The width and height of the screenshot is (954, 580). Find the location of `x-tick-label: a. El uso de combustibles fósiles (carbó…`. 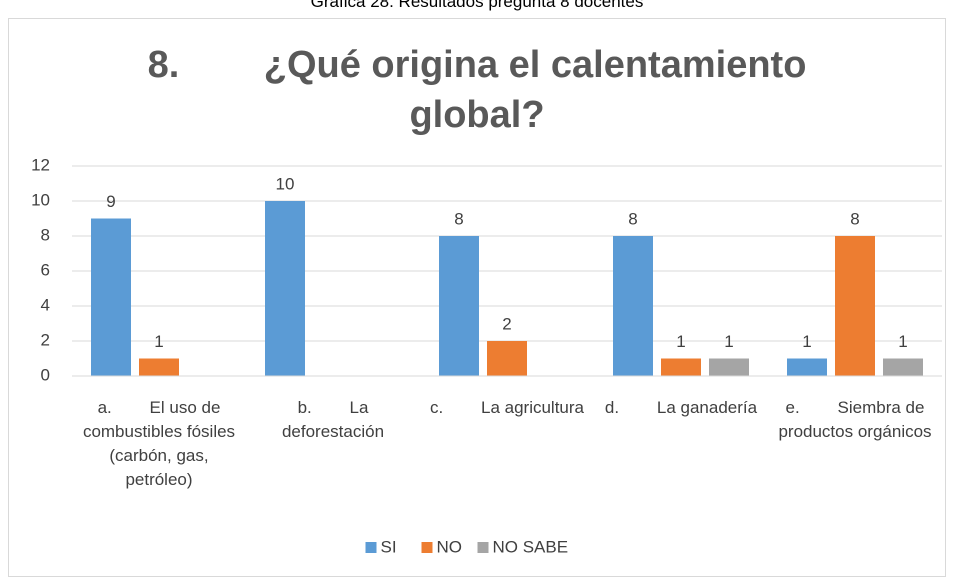

x-tick-label: a. El uso de combustibles fósiles (carbó… is located at coordinates (161, 443).